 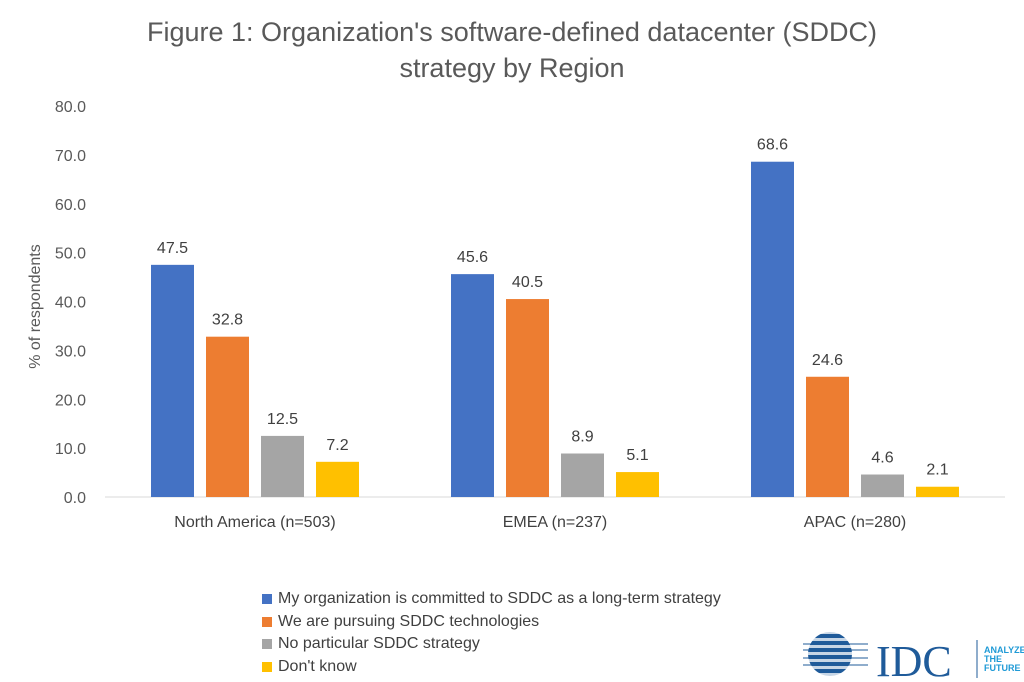 I want to click on data-label: 68.6, so click(x=772, y=145).